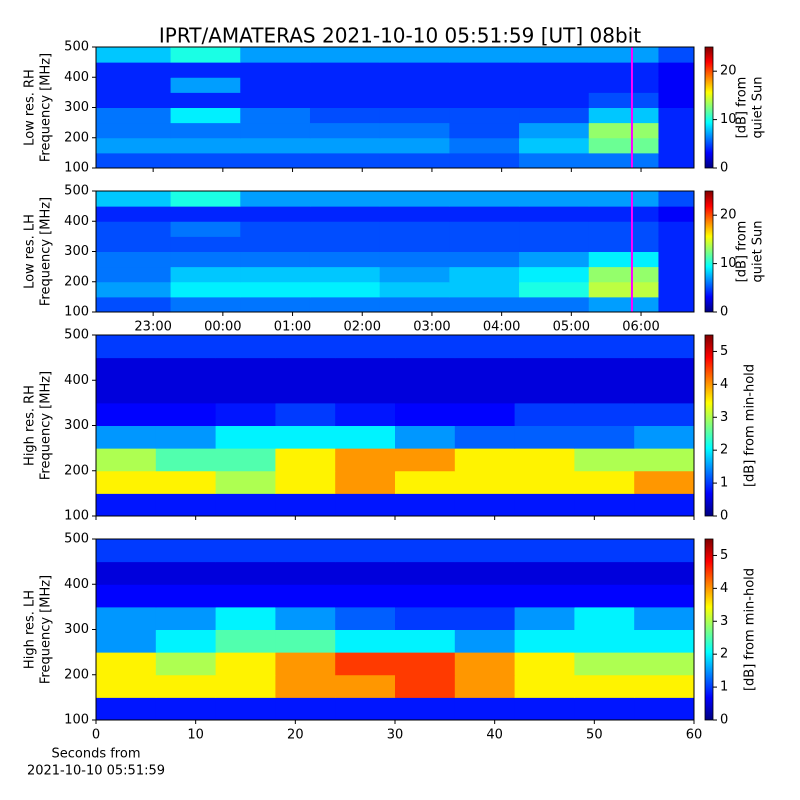  I want to click on x-tick-label: 20, so click(295, 735).